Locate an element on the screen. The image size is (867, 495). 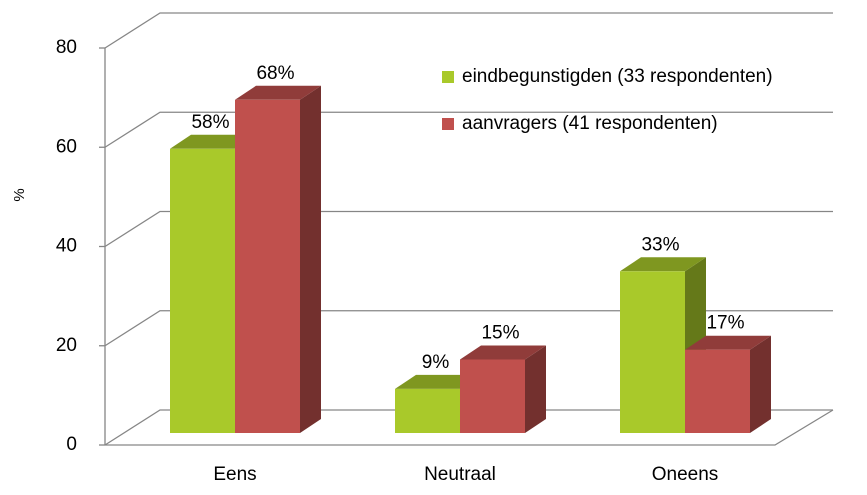
x-tick-label: Oneens is located at coordinates (685, 474).